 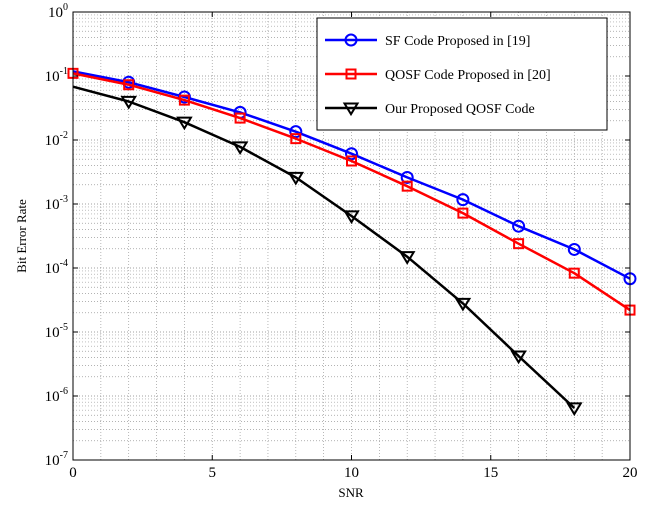 I want to click on x-tick-label: 10, so click(x=351, y=473).